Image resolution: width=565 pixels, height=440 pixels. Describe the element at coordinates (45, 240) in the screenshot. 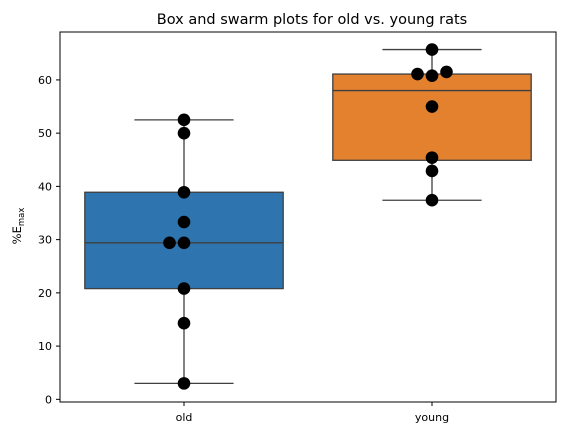

I see `y-tick-label: 30` at that location.